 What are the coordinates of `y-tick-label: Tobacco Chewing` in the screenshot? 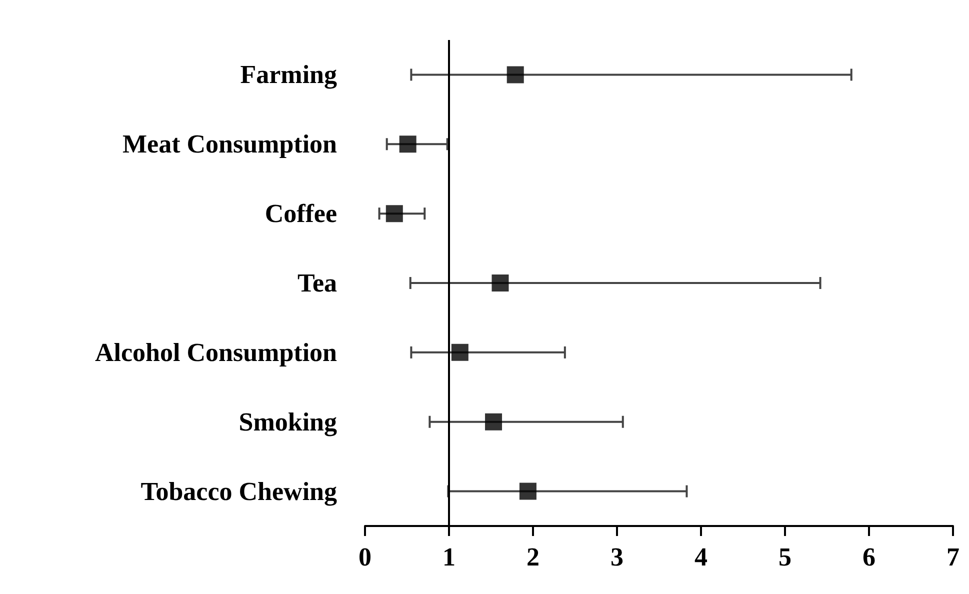 It's located at (238, 491).